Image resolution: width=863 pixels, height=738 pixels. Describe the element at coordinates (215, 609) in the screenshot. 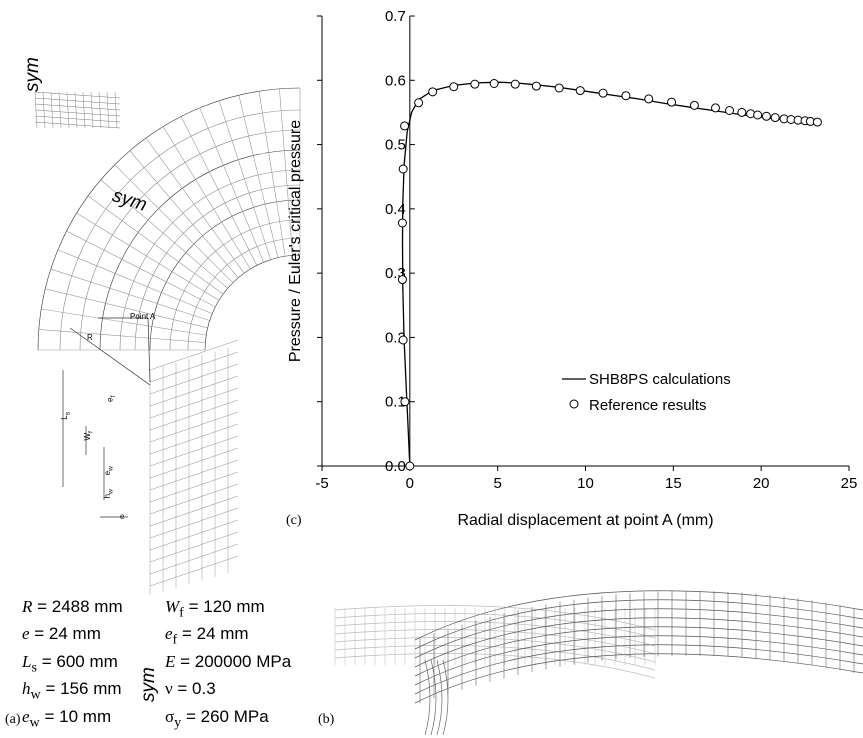

I see `parameter-line: Wf = 120 mm` at that location.